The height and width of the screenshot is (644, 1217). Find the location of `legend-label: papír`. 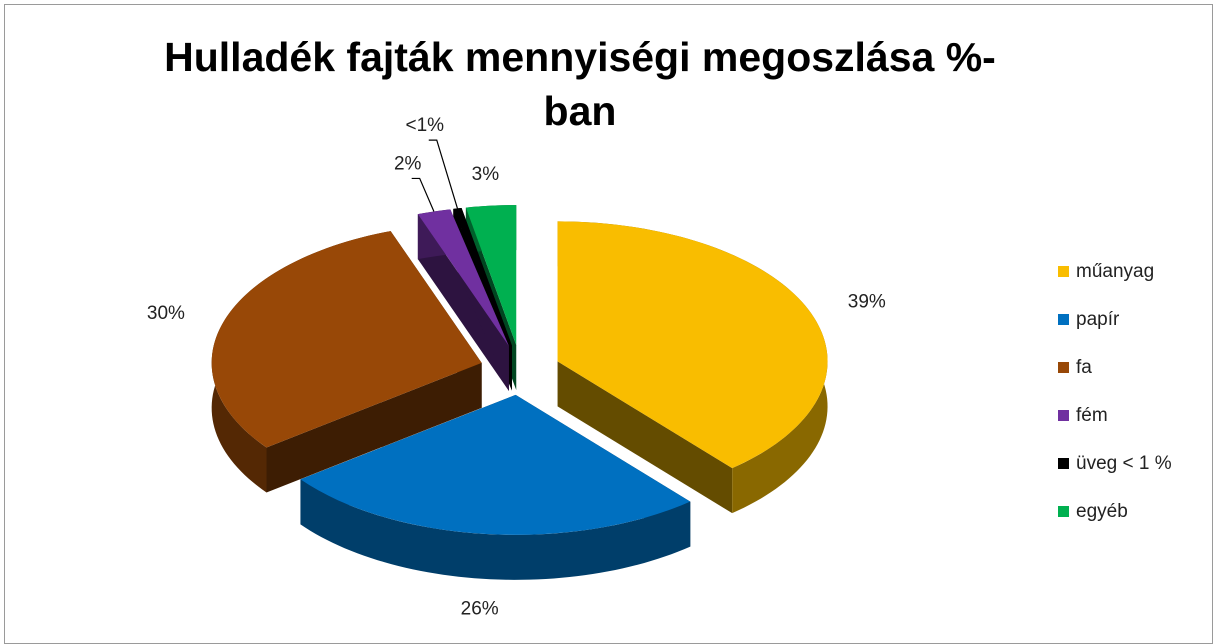

legend-label: papír is located at coordinates (1098, 319).